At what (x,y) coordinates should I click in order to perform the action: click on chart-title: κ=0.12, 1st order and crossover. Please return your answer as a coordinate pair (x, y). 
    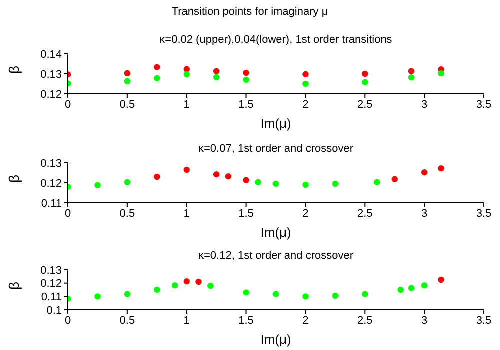
    Looking at the image, I should click on (276, 256).